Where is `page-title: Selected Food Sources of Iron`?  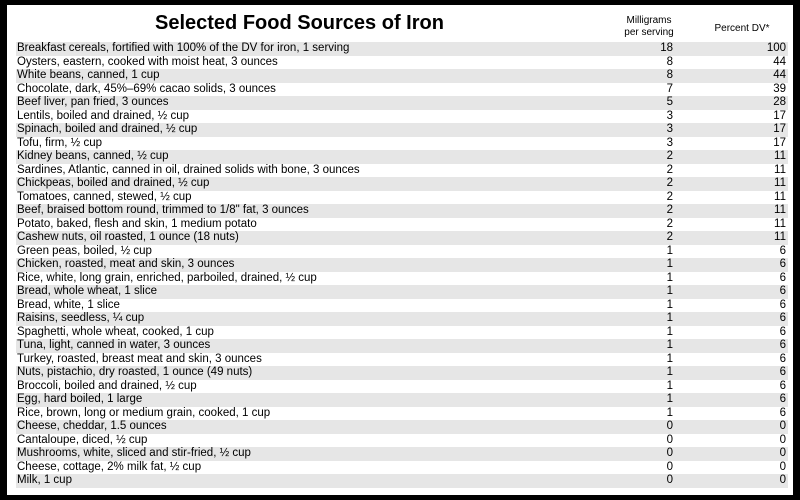 page-title: Selected Food Sources of Iron is located at coordinates (299, 23).